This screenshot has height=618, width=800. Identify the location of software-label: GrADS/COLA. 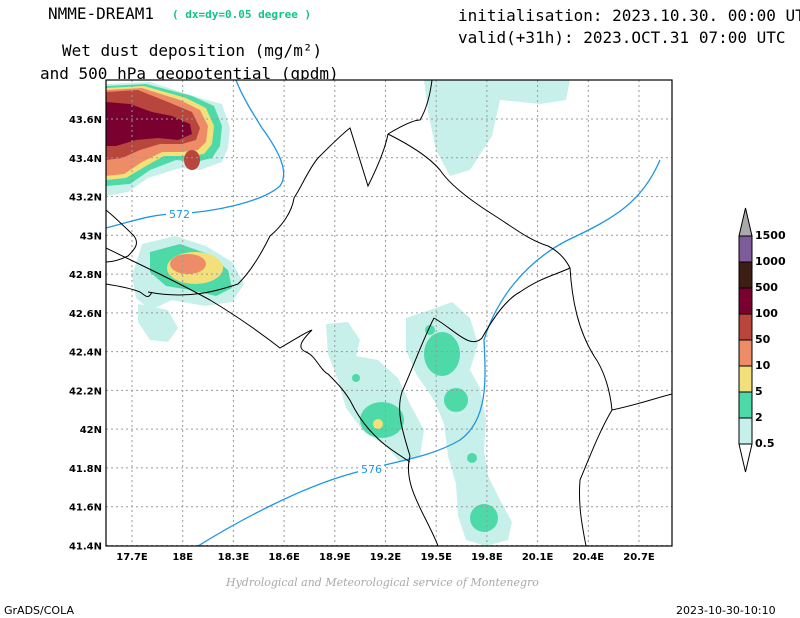
(39, 610).